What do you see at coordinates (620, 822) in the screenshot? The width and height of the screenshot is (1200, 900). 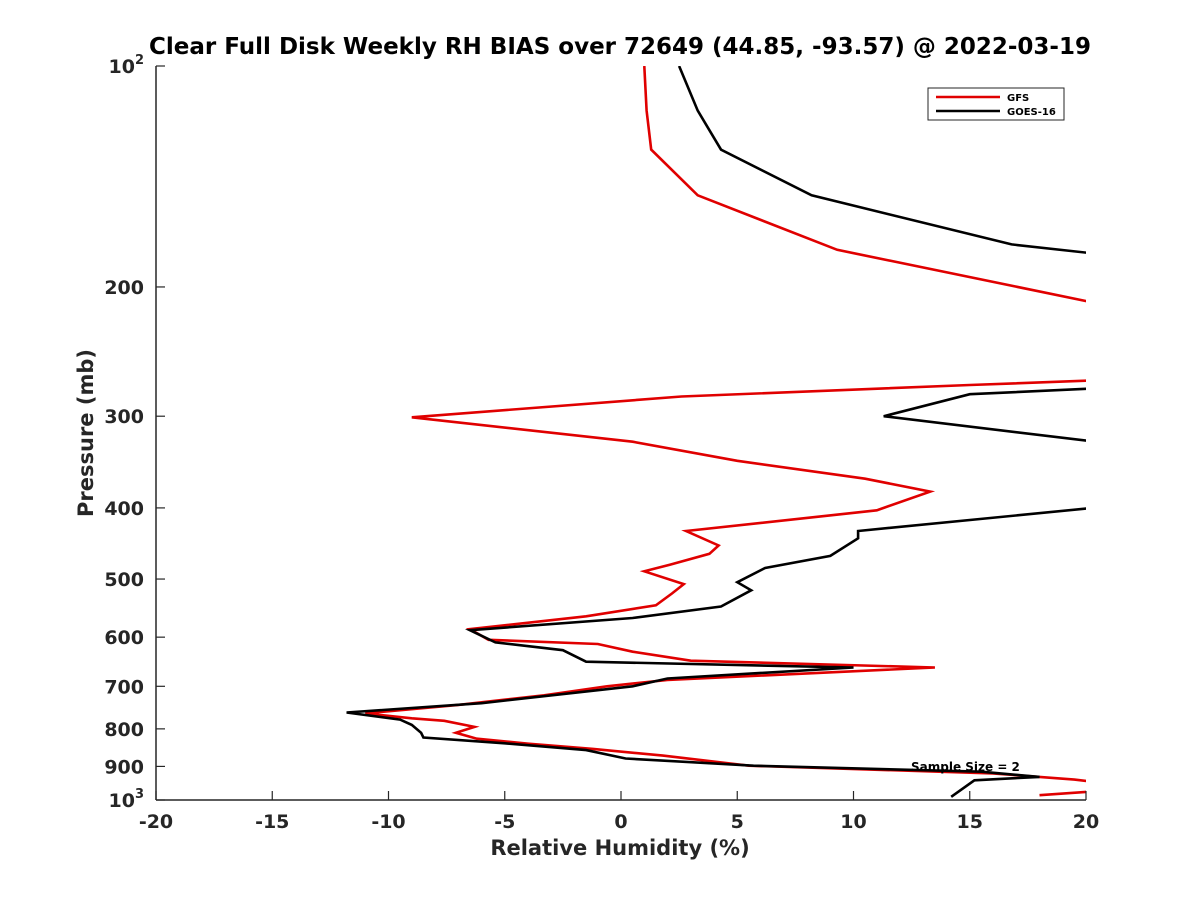 I see `x-tick-label: 0` at bounding box center [620, 822].